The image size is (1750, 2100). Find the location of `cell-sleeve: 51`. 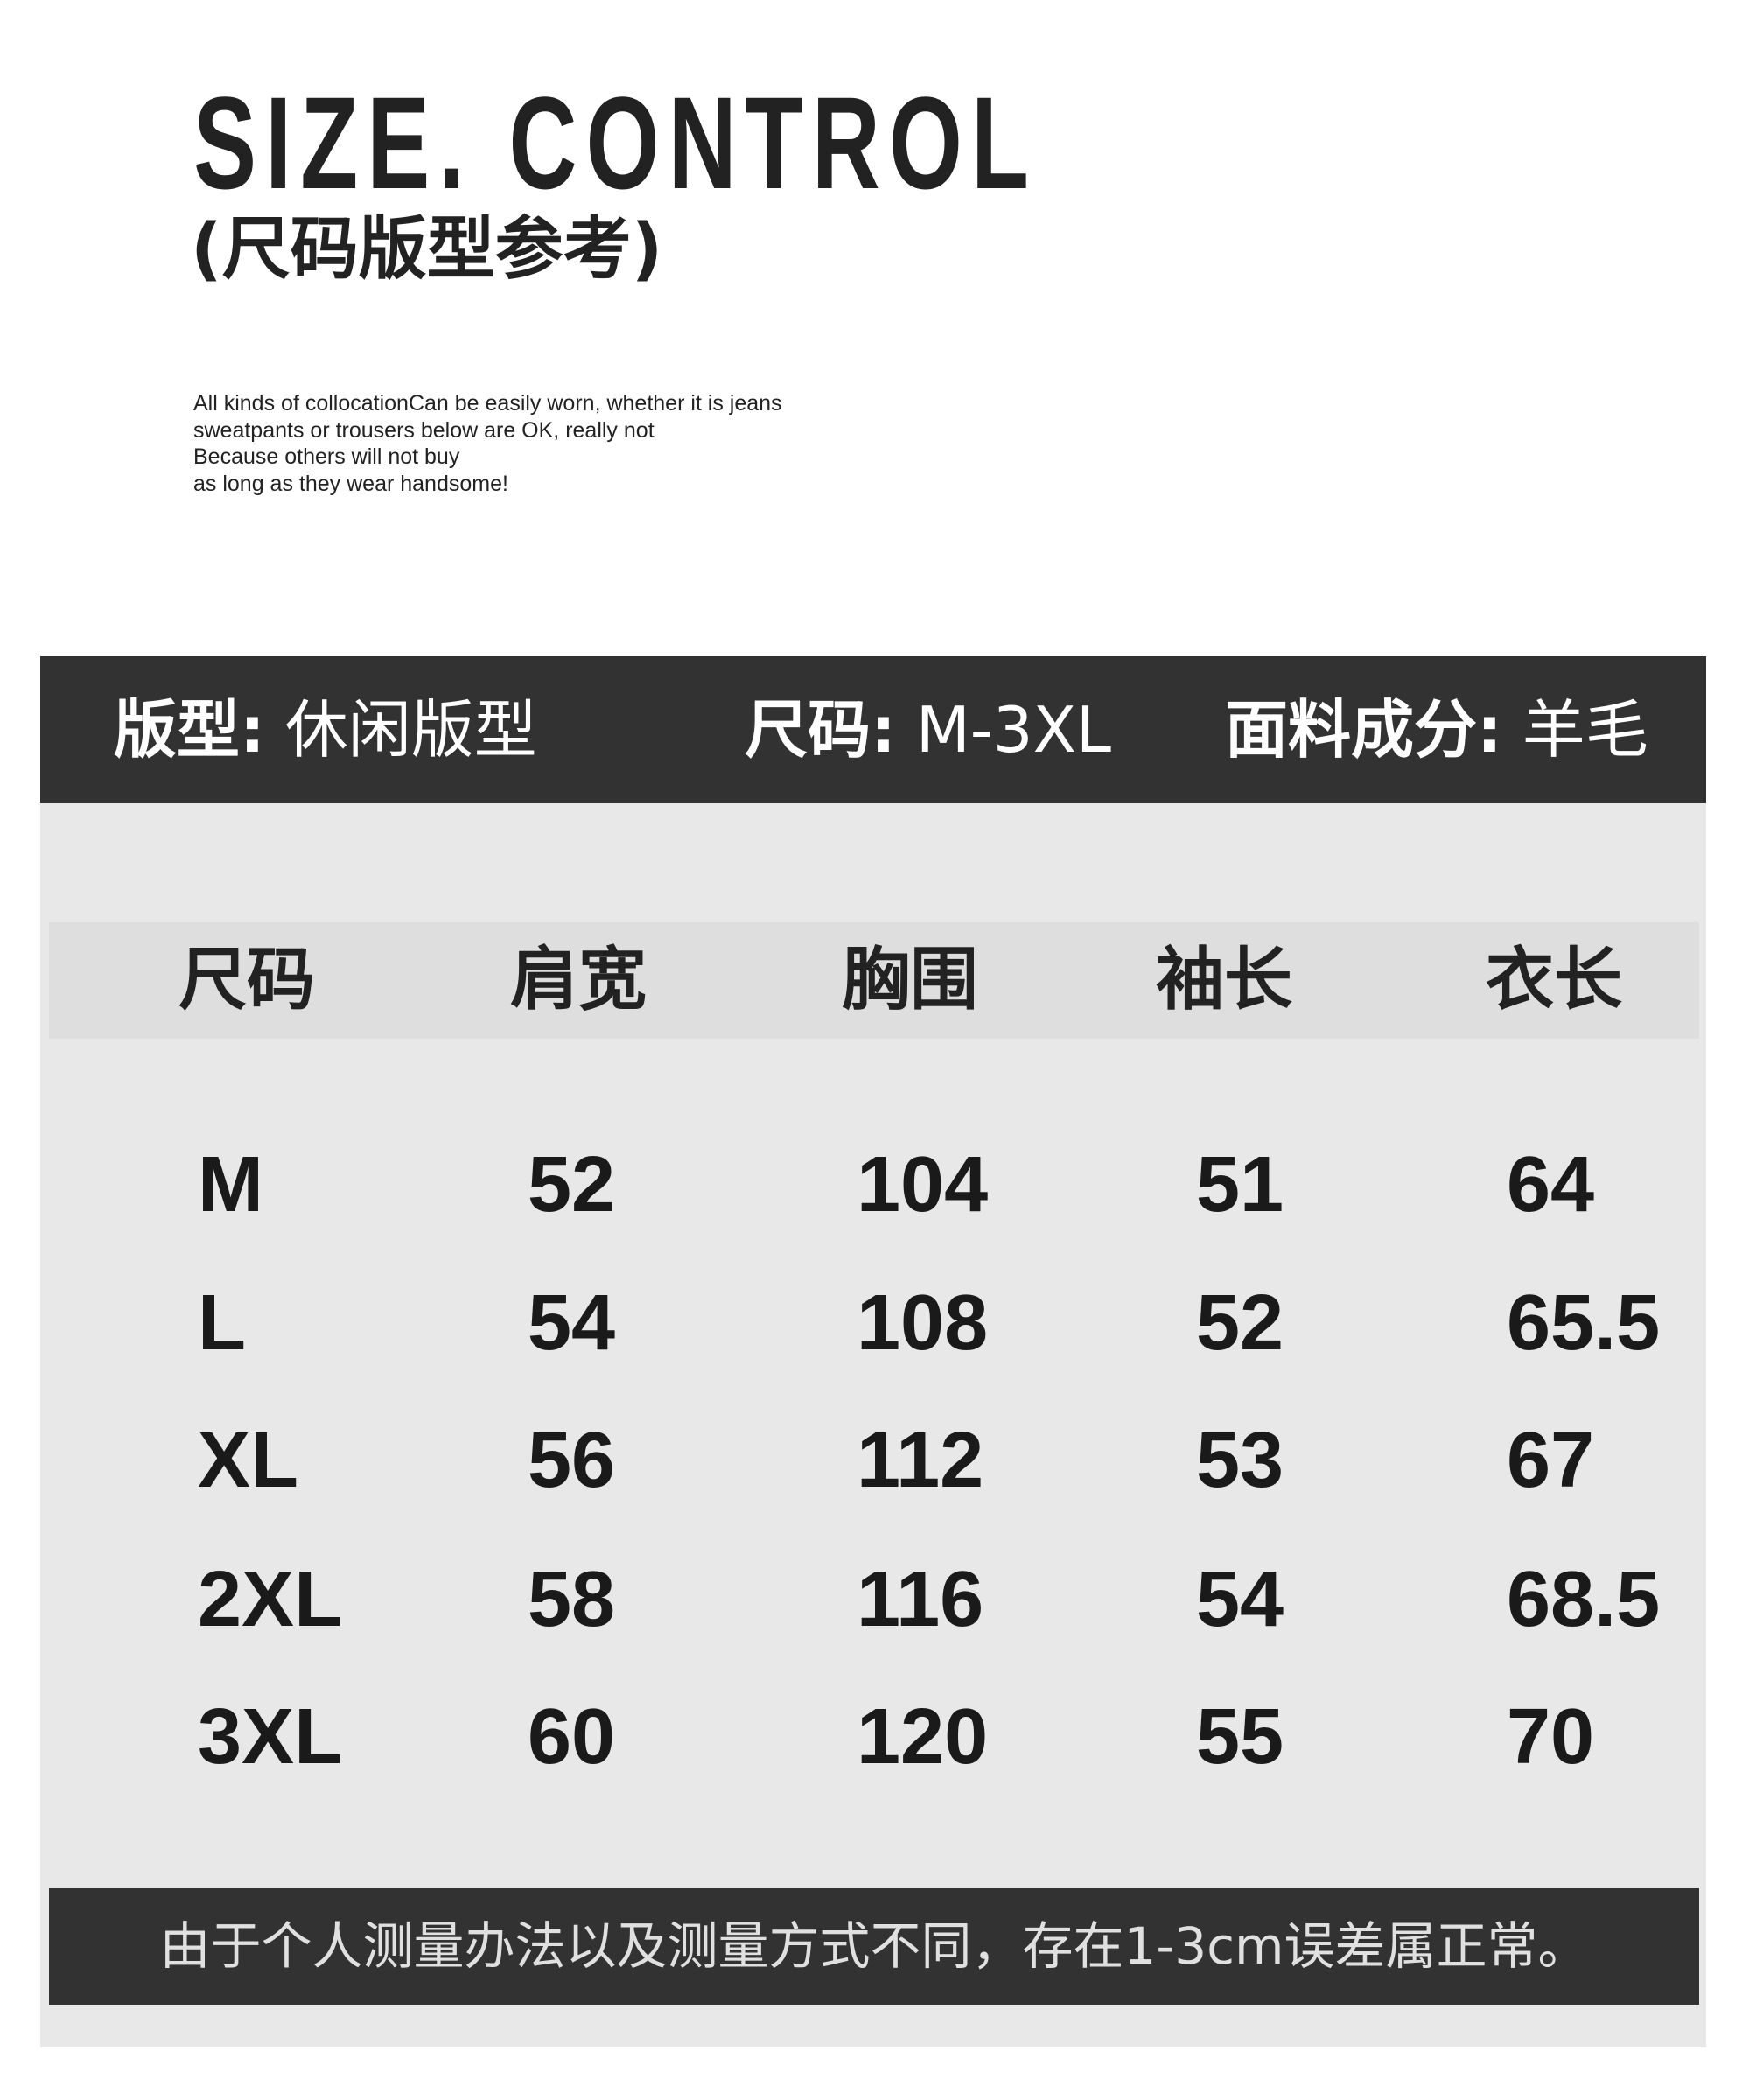

cell-sleeve: 51 is located at coordinates (1240, 1184).